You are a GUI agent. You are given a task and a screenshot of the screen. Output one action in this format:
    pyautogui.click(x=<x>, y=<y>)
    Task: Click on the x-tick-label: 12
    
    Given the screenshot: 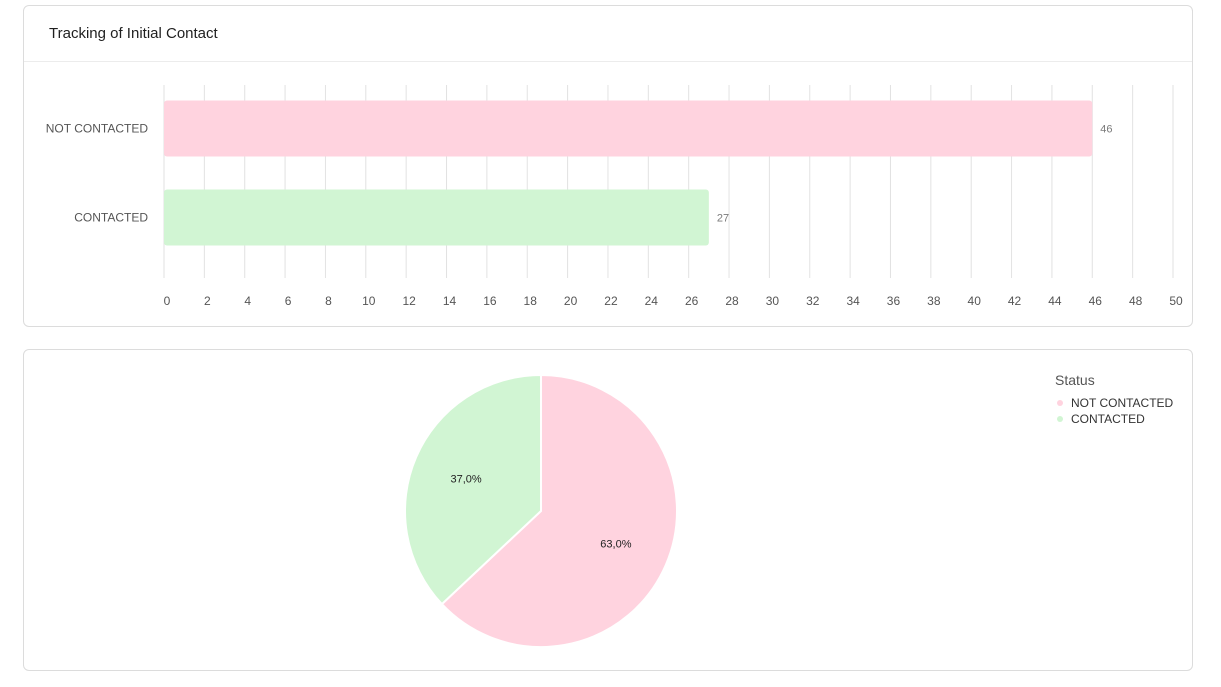 What is the action you would take?
    pyautogui.click(x=409, y=301)
    